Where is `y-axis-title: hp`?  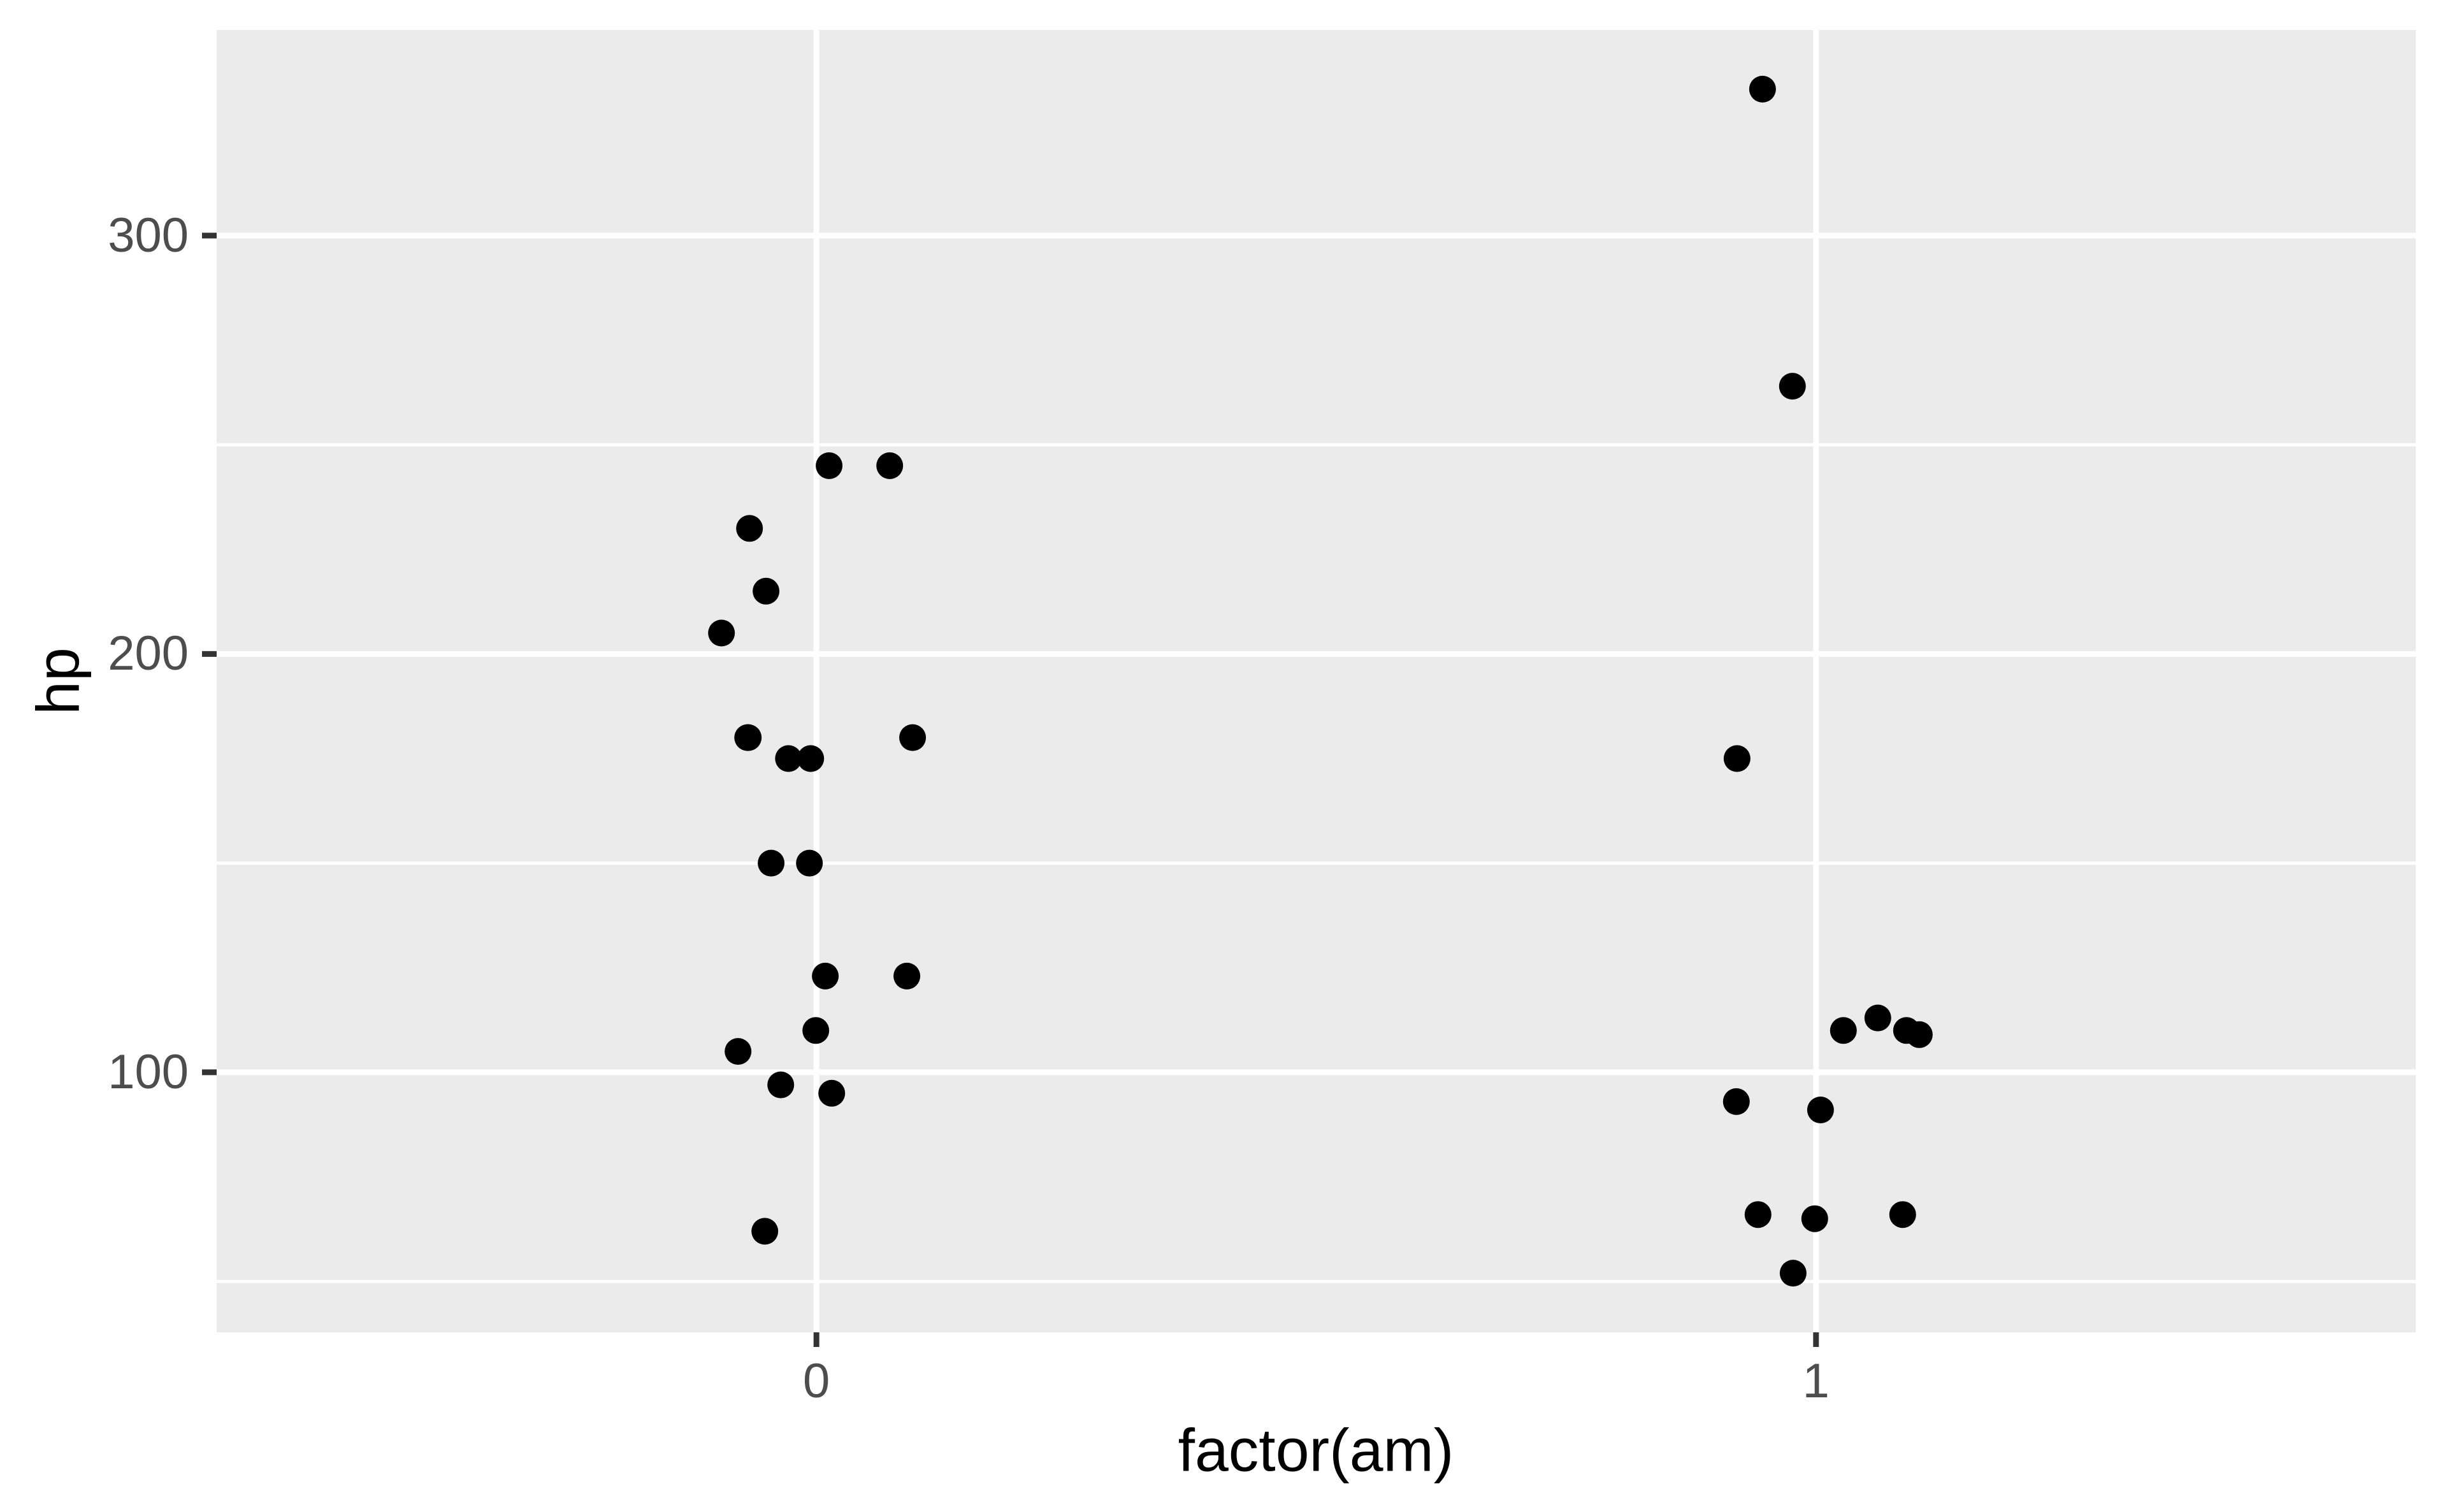
y-axis-title: hp is located at coordinates (58, 681).